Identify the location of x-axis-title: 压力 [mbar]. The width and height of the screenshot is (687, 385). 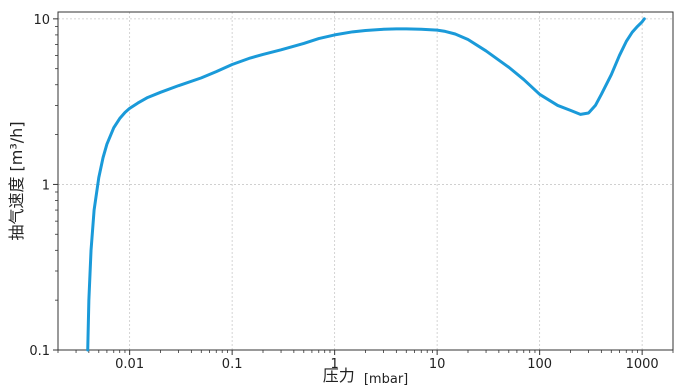
(365, 375).